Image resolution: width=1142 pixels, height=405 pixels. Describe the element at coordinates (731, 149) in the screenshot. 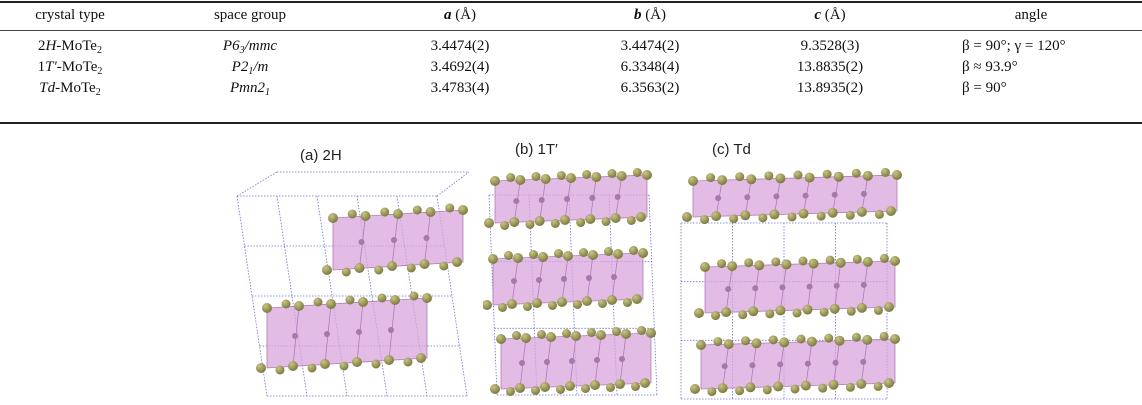

I see `panel-label-td: (c) Td` at that location.